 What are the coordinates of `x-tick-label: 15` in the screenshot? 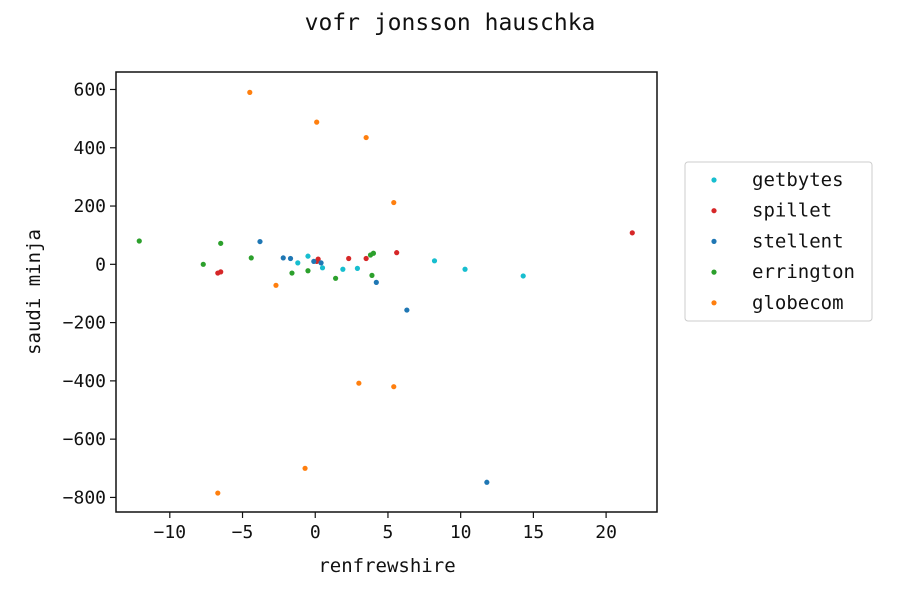 It's located at (534, 532).